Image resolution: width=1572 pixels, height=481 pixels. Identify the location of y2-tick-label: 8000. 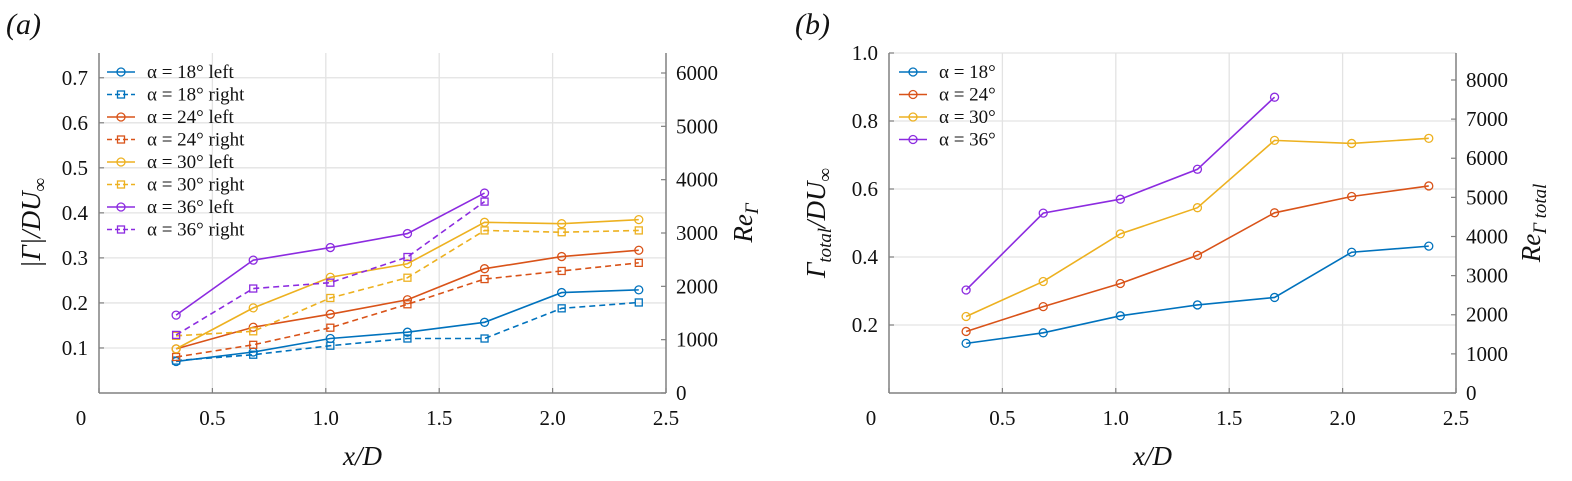
(1487, 80).